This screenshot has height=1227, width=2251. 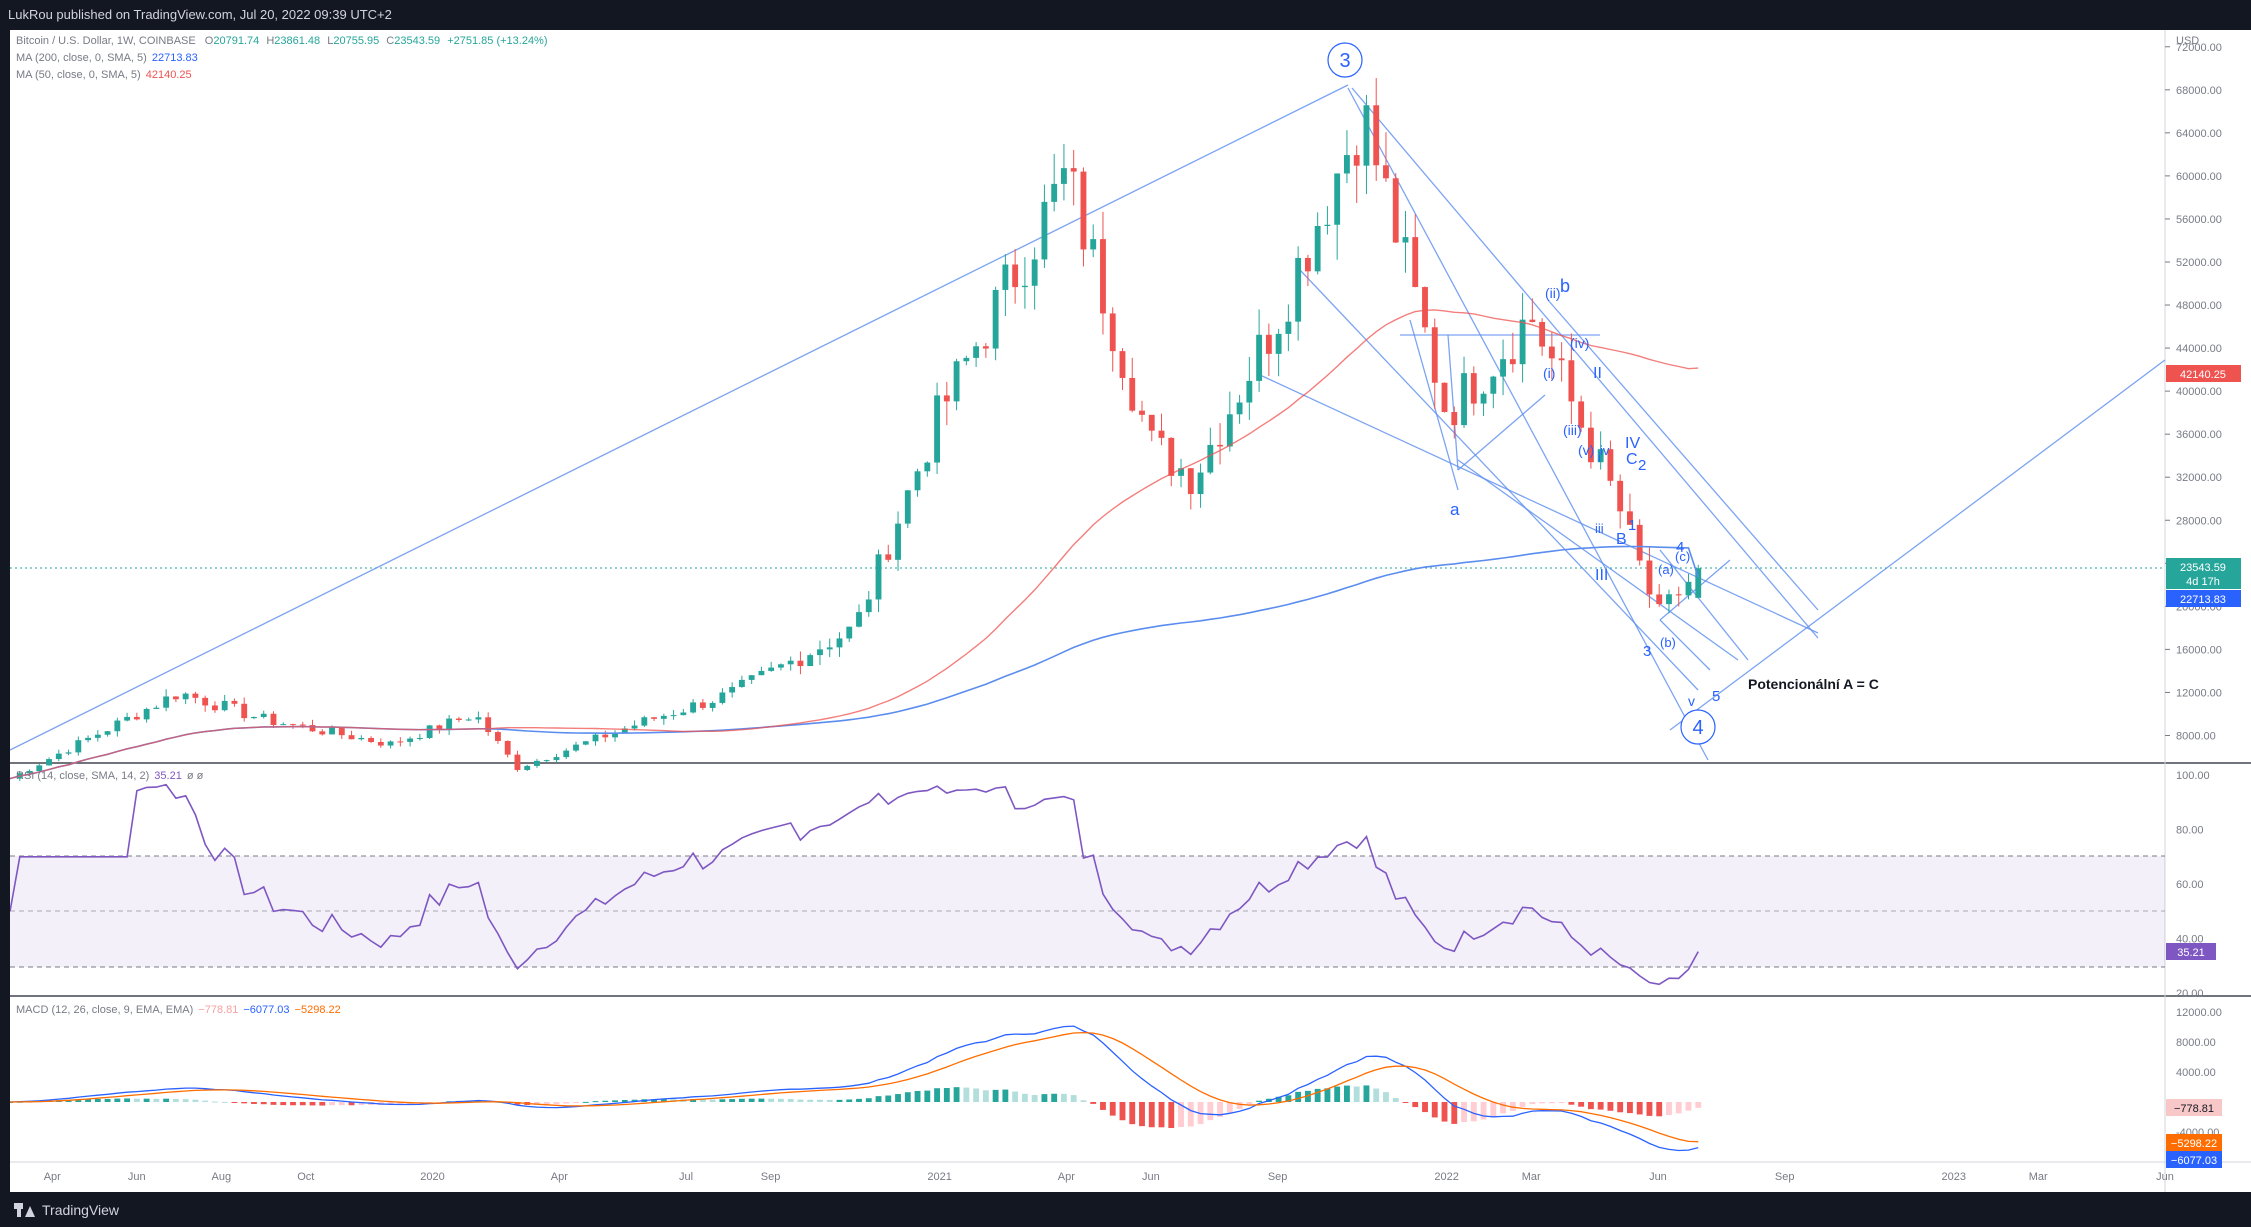 What do you see at coordinates (1151, 1177) in the screenshot?
I see `time-tick-label: Jun` at bounding box center [1151, 1177].